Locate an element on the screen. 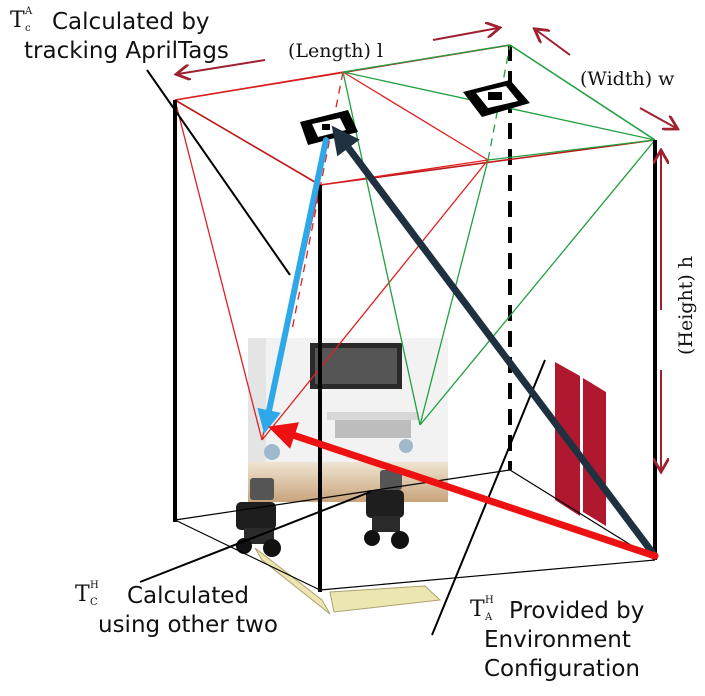  tca-label-line2: tracking AprilTags is located at coordinates (126, 51).